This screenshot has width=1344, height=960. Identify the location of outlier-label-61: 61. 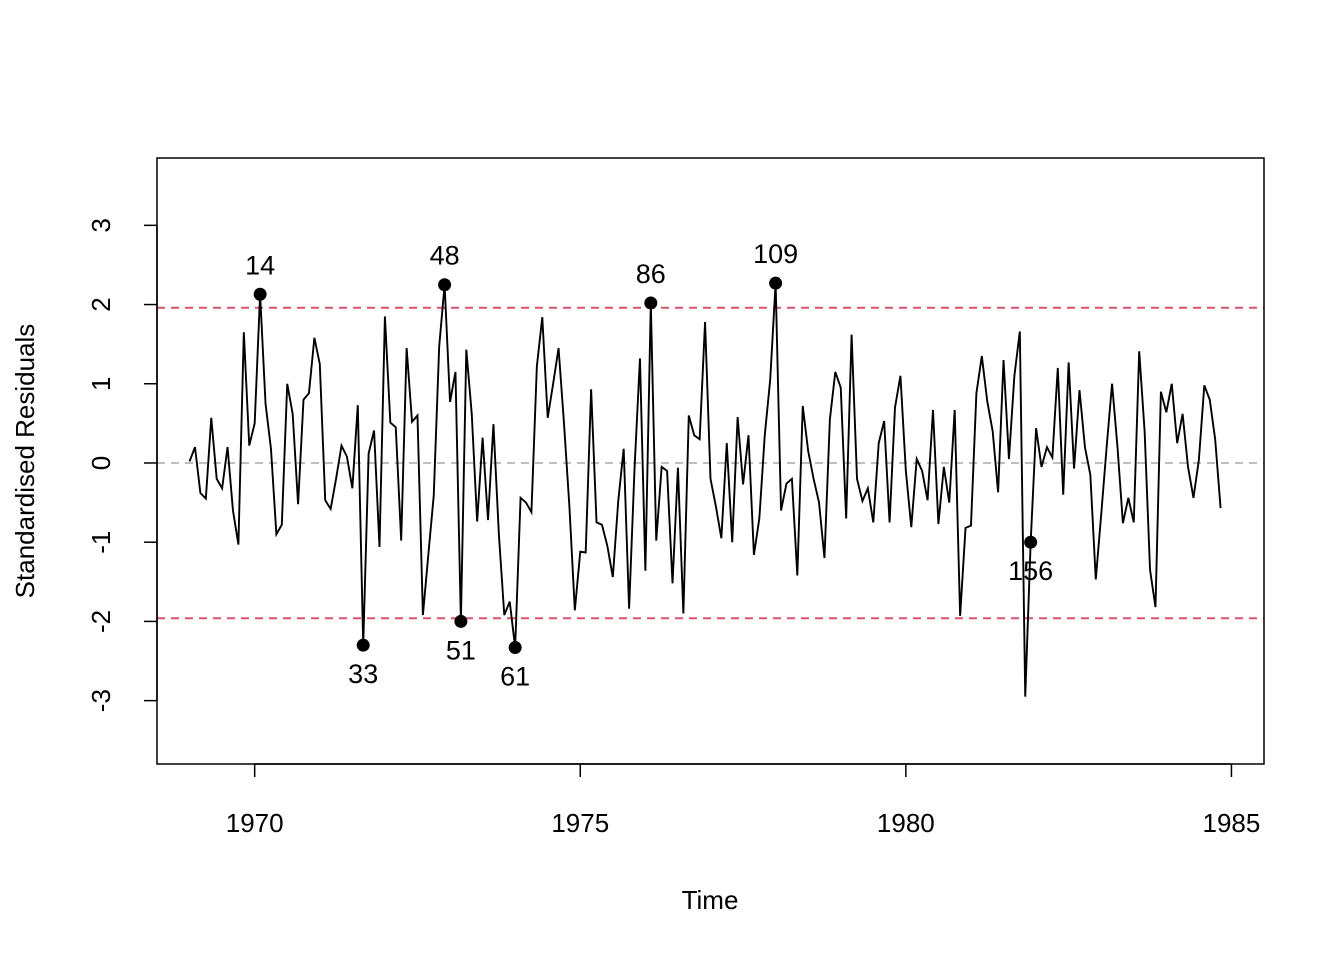
(515, 677).